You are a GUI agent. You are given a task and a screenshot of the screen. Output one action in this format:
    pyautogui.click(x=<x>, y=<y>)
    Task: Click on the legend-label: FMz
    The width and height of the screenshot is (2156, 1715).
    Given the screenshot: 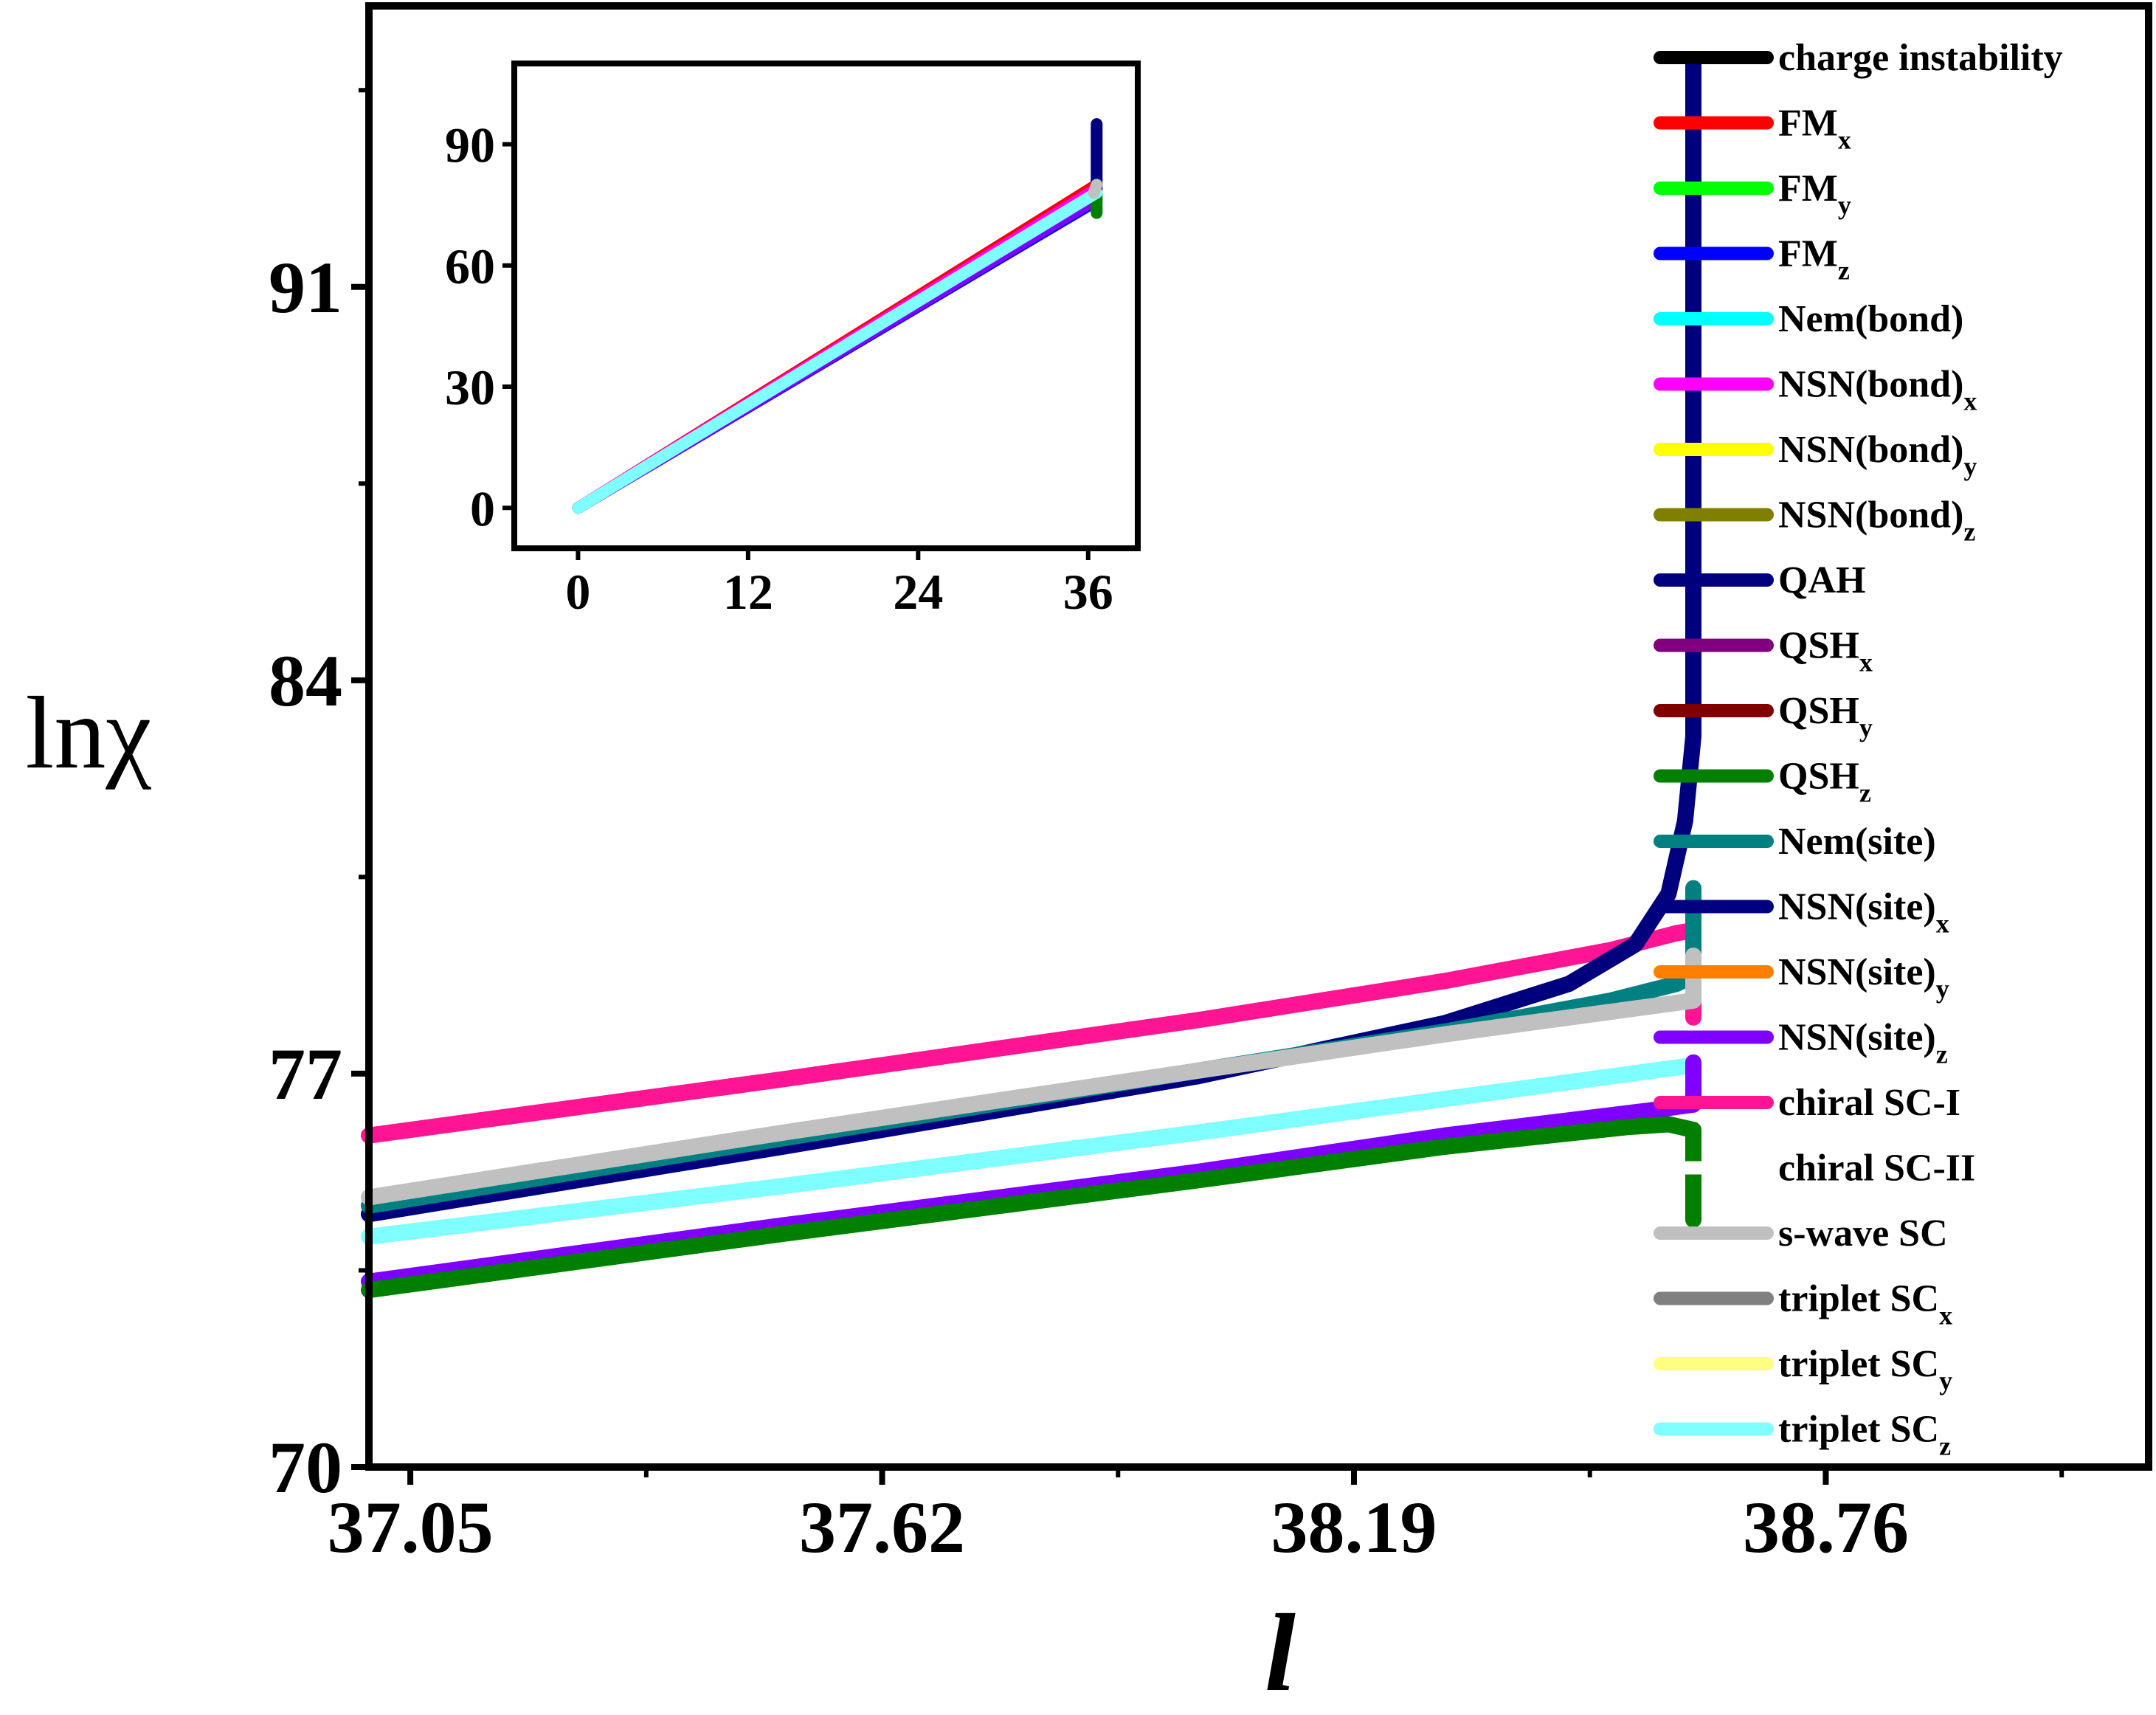 What is the action you would take?
    pyautogui.click(x=1814, y=259)
    